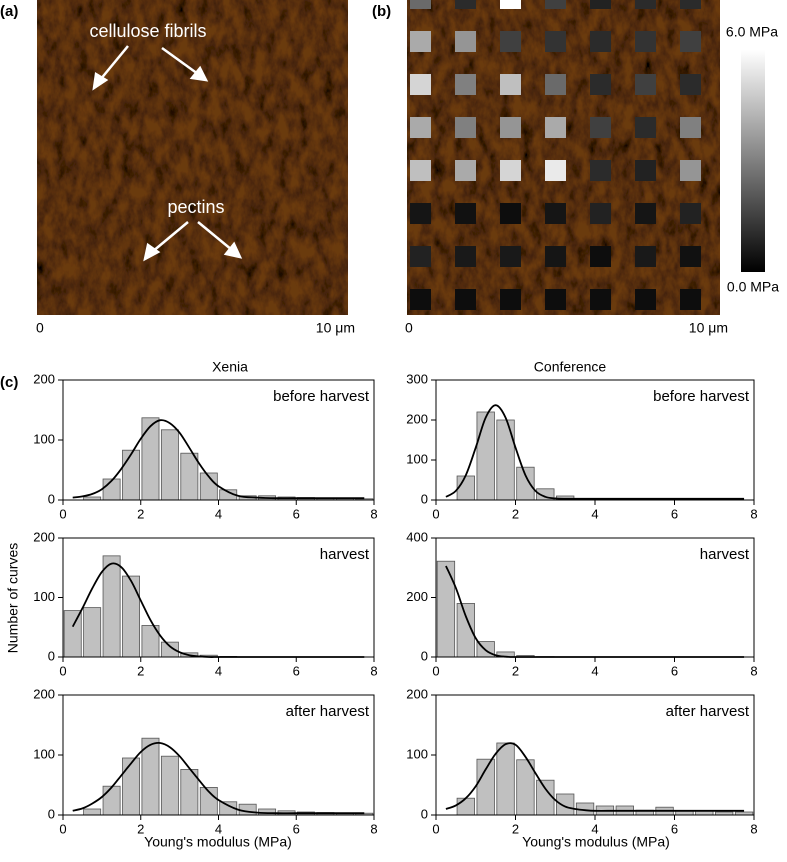 Image resolution: width=787 pixels, height=862 pixels. I want to click on annotation: cellulose fibrils, so click(147, 31).